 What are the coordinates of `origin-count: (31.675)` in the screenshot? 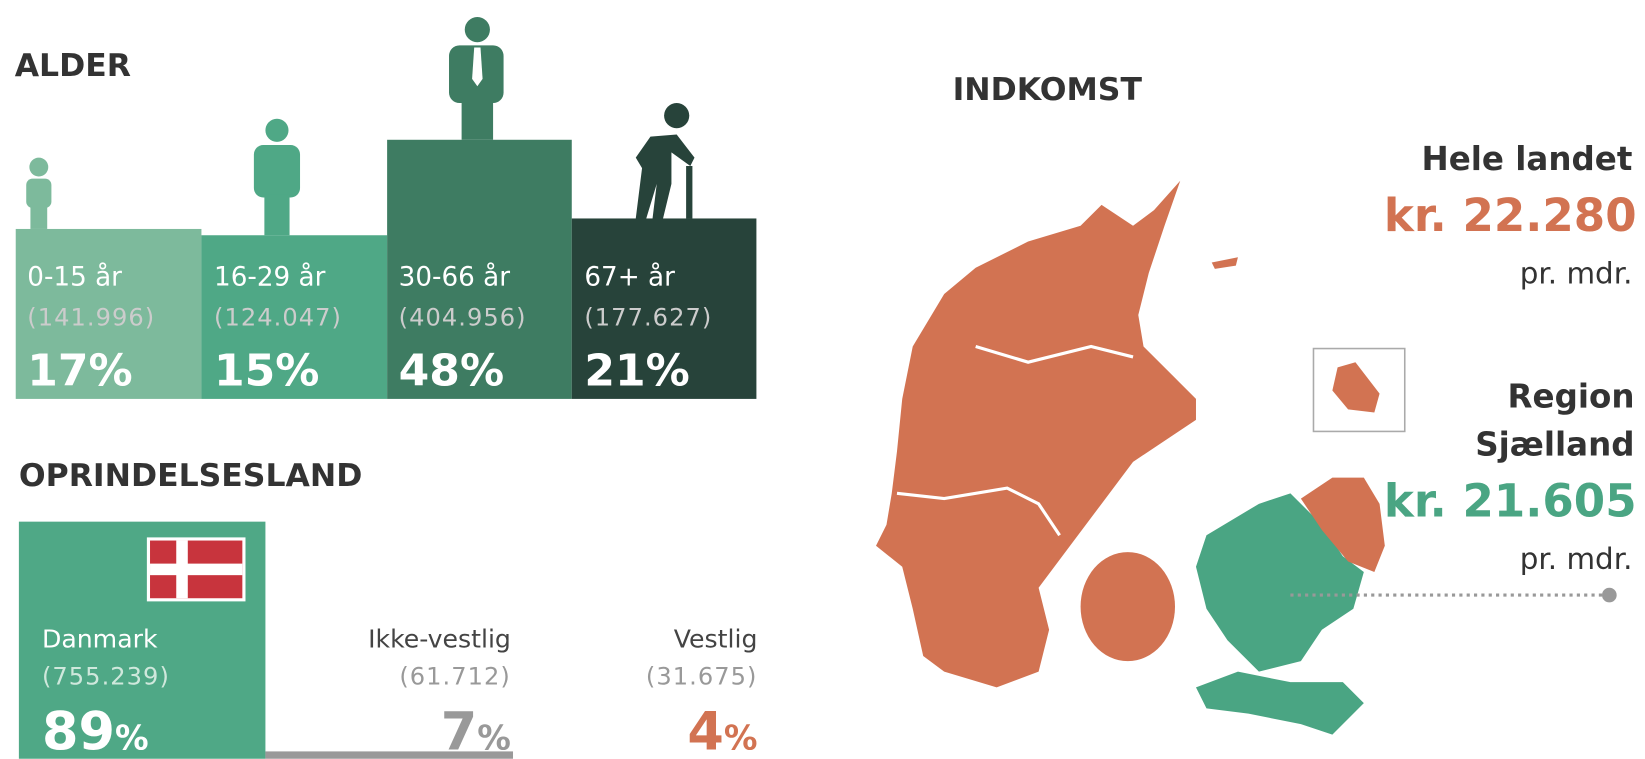 It's located at (702, 676).